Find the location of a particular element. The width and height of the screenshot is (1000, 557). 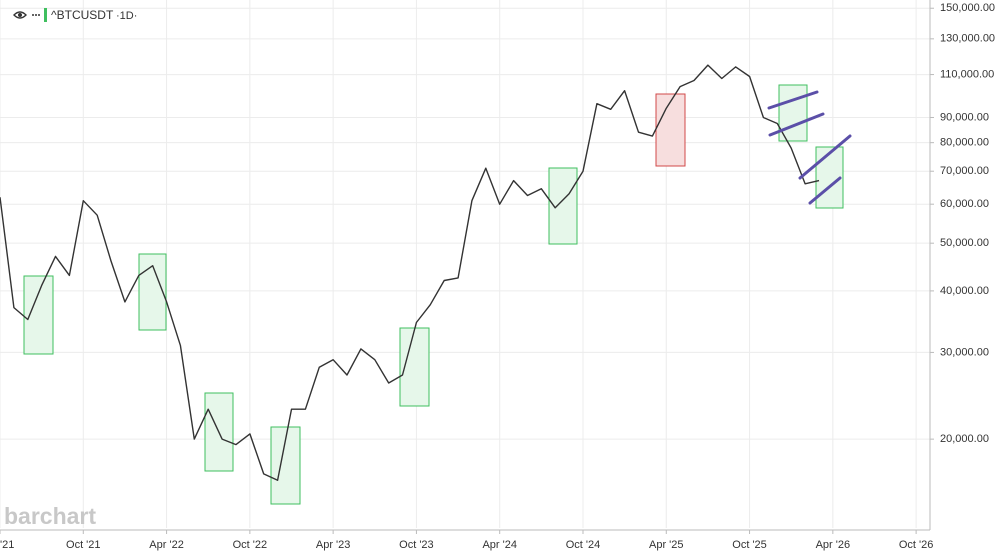

y-tick-label: 150,000.00 is located at coordinates (967, 8).